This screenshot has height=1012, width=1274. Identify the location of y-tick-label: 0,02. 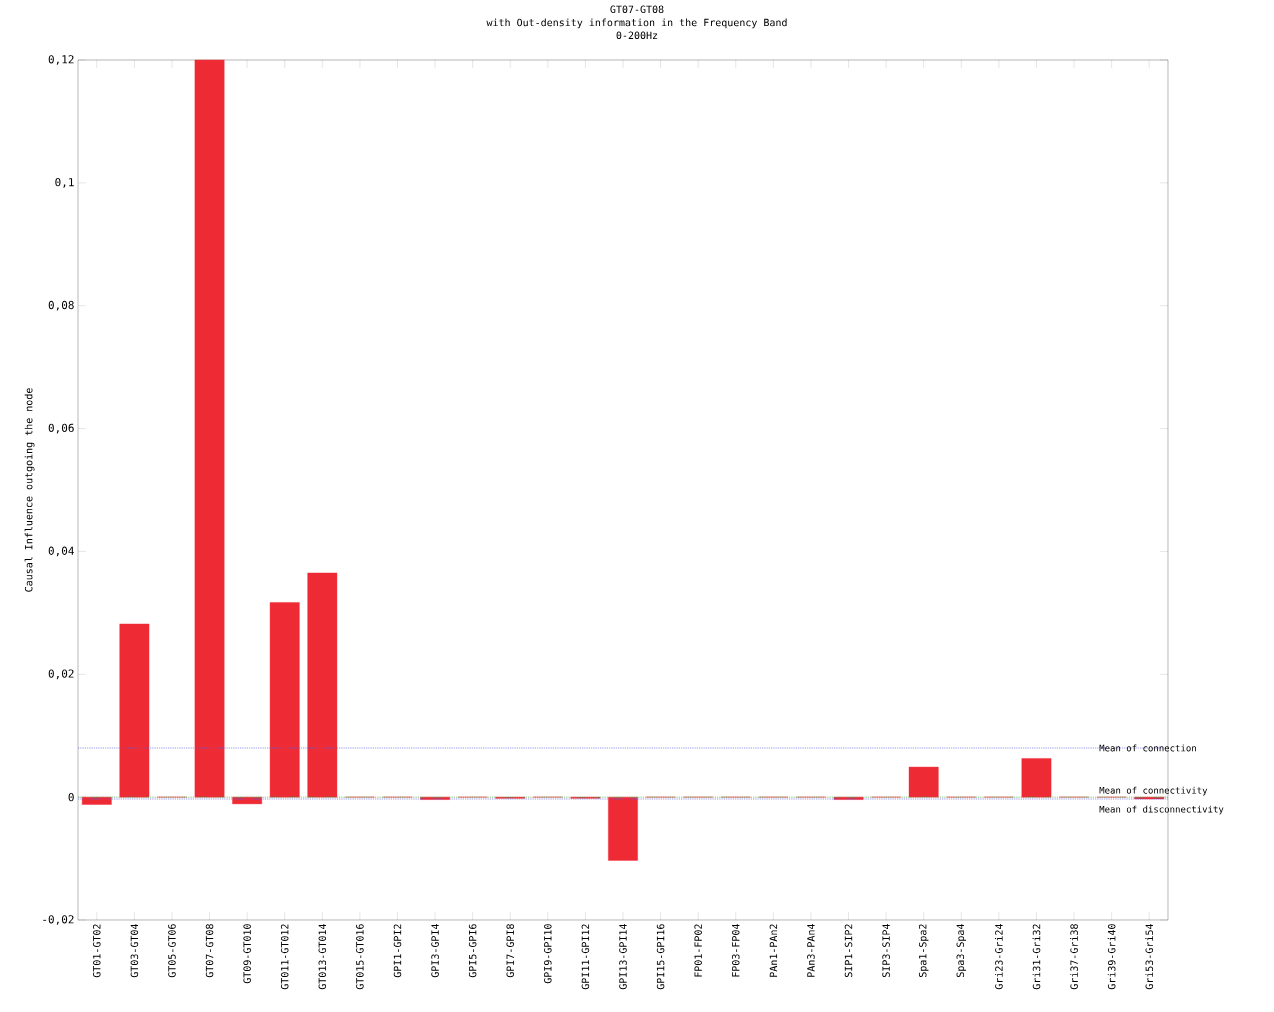
(61, 674).